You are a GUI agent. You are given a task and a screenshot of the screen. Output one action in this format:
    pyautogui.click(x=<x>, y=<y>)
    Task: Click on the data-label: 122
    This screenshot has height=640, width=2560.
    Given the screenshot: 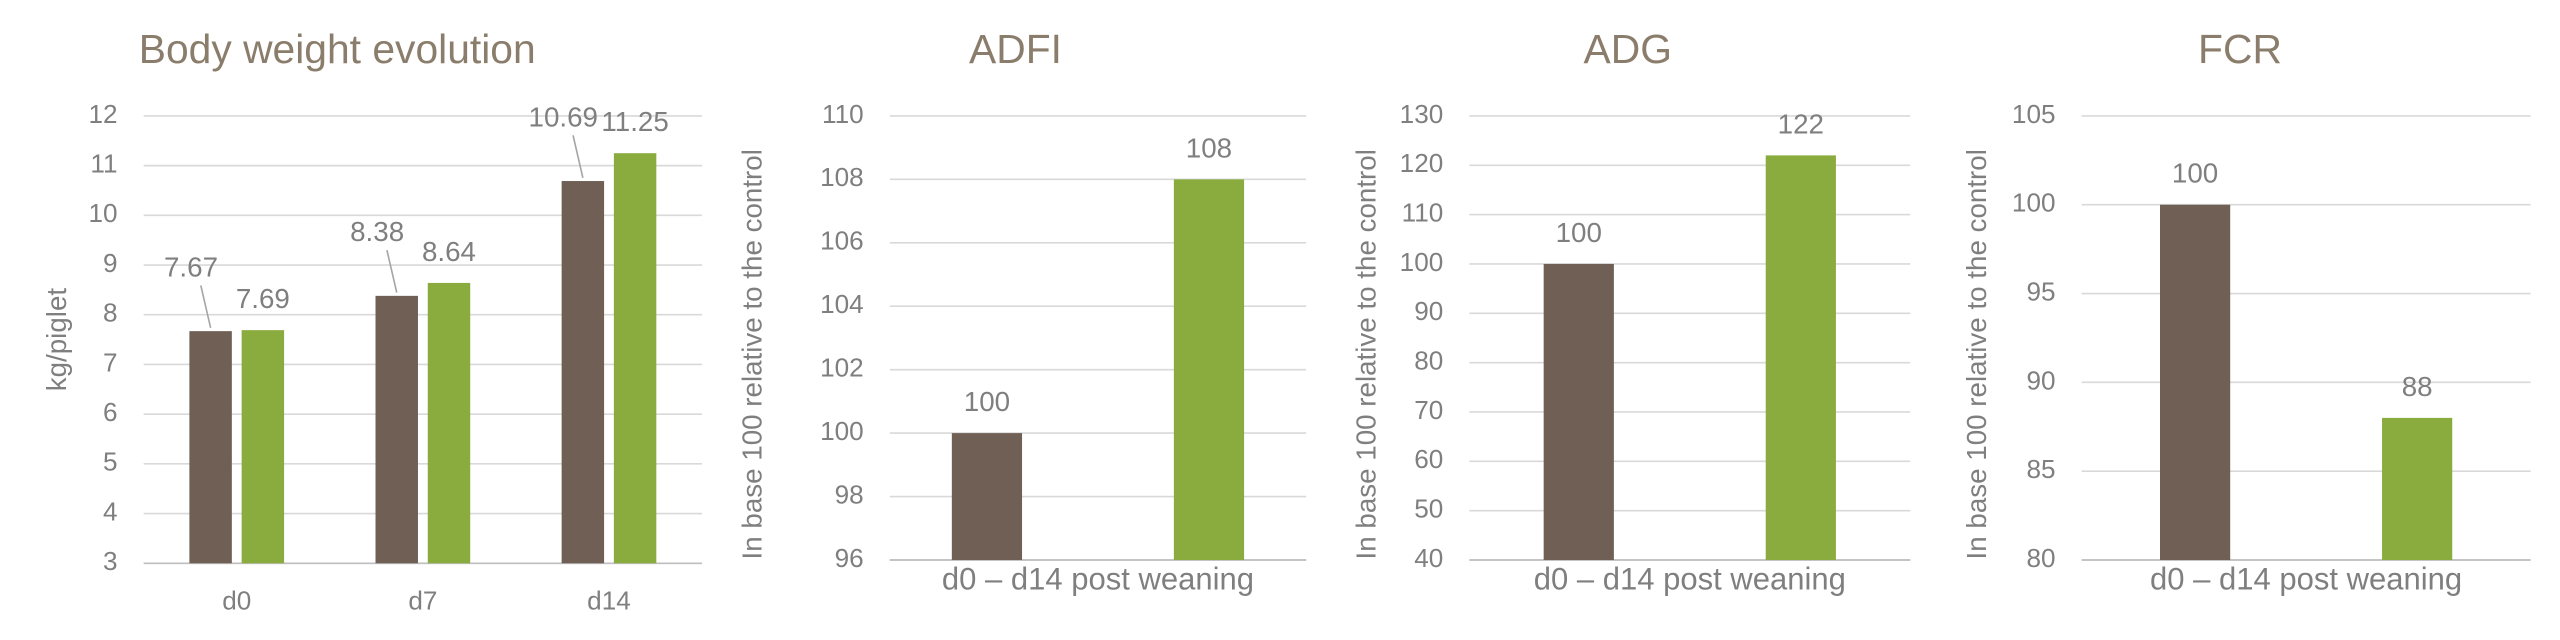 What is the action you would take?
    pyautogui.click(x=1801, y=123)
    